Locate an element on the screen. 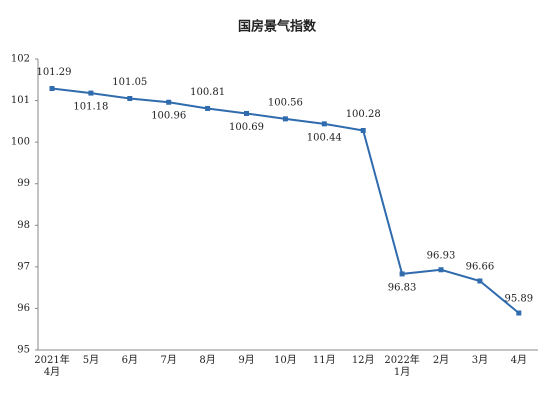 The image size is (554, 413). data-label: 96.93 is located at coordinates (441, 255).